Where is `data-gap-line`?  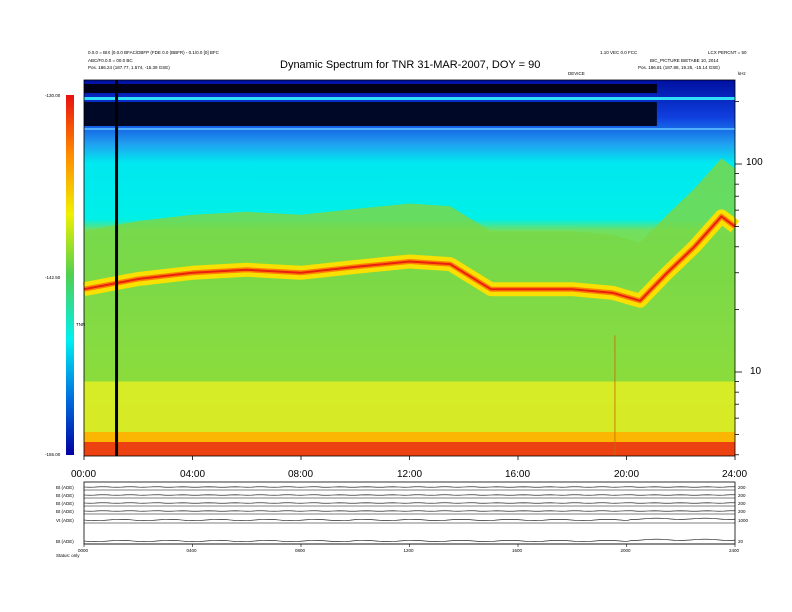 data-gap-line is located at coordinates (117, 268).